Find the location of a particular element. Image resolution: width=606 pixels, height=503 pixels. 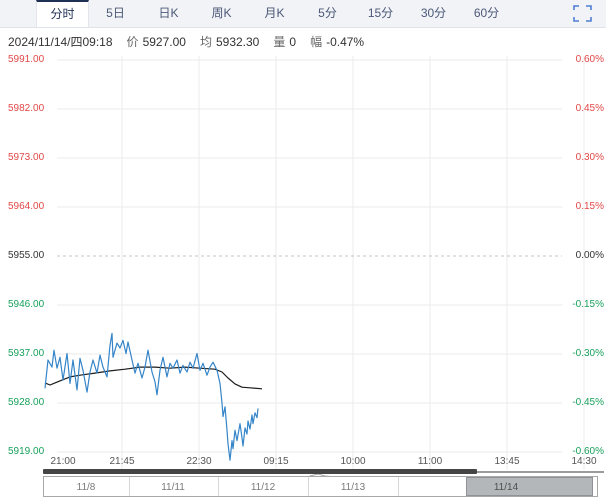

fullscreen-expand-icon-glyph is located at coordinates (582, 13).